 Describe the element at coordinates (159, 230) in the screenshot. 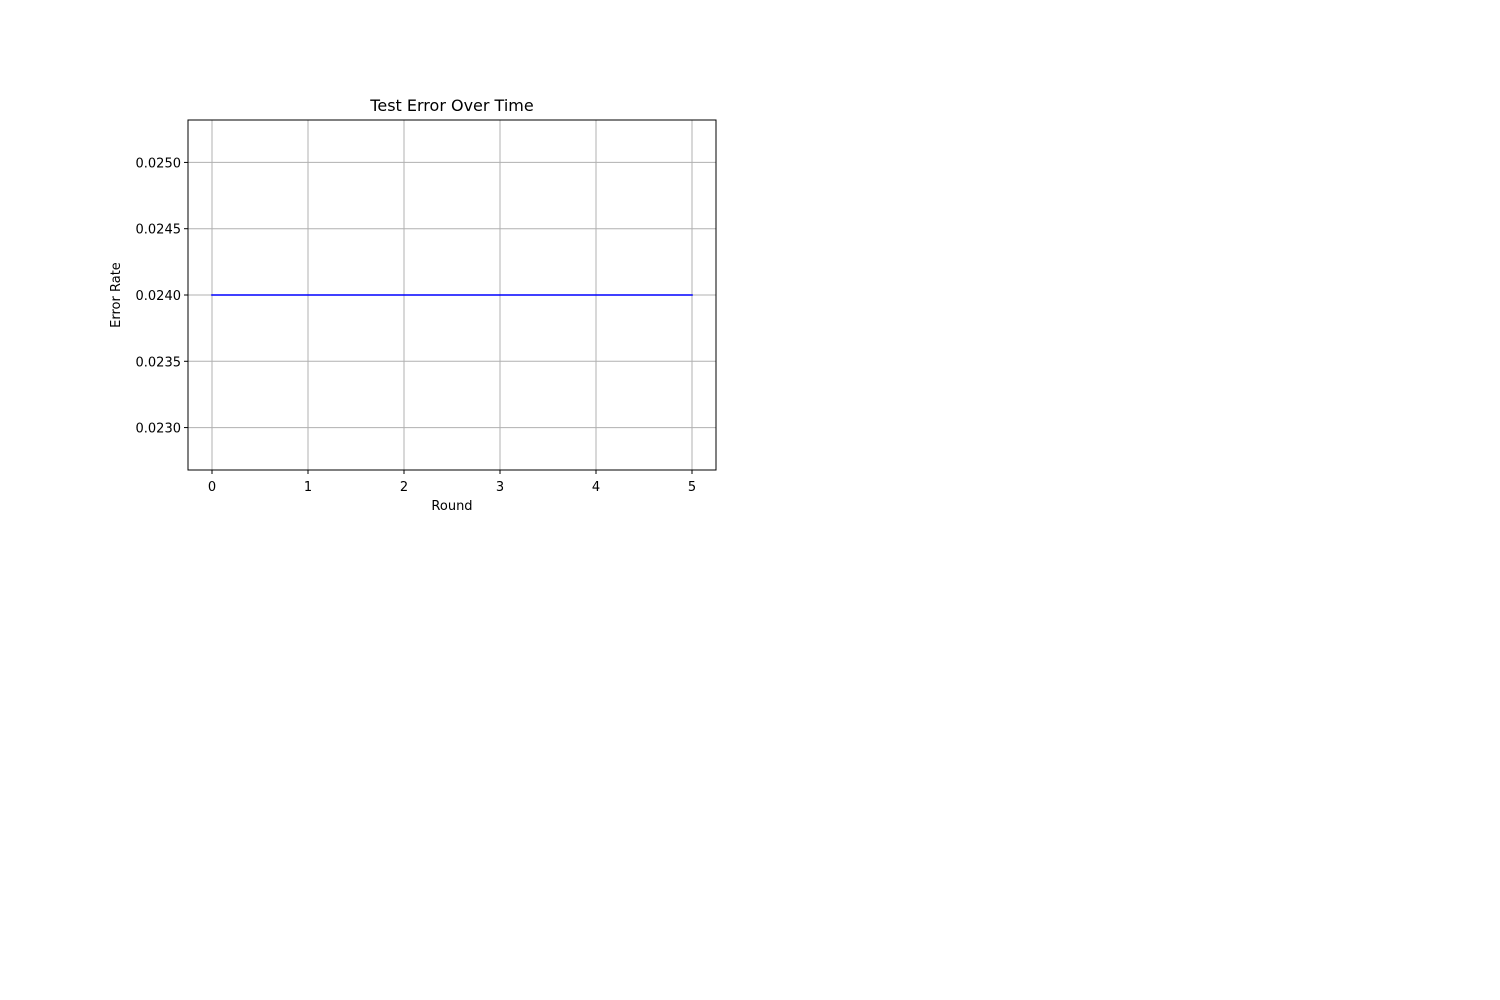

I see `y-tick-label: 0.0245` at that location.